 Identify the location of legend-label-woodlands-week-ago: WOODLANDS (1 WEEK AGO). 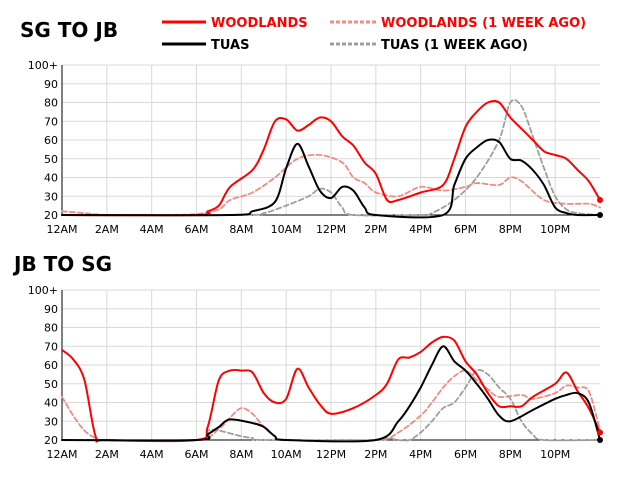
(483, 23).